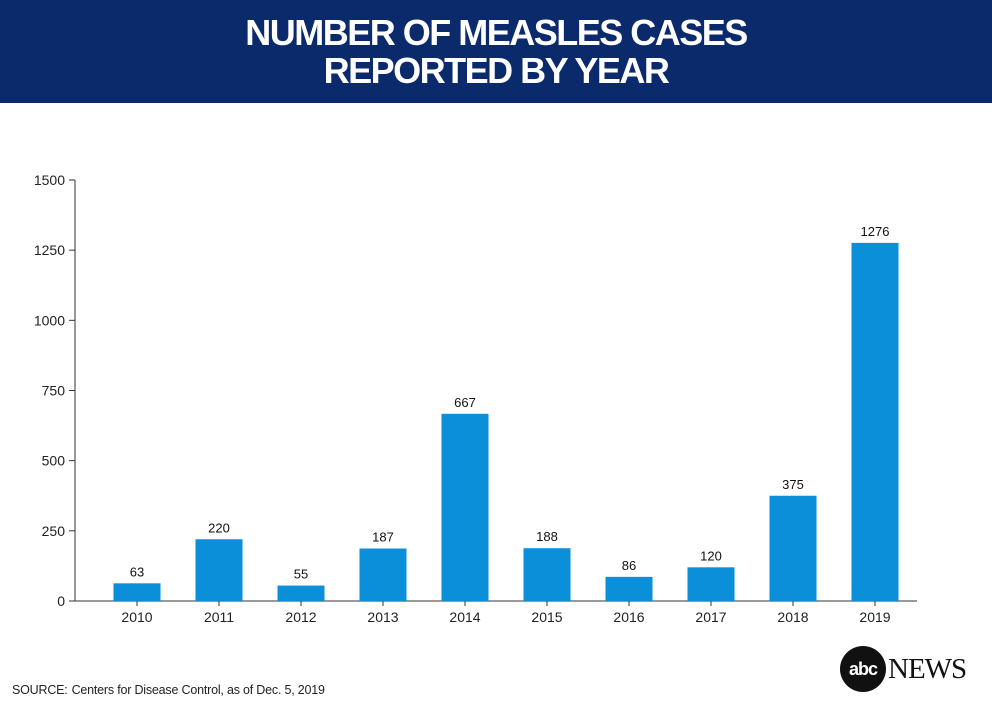  I want to click on x-tick-label: 2016, so click(628, 617).